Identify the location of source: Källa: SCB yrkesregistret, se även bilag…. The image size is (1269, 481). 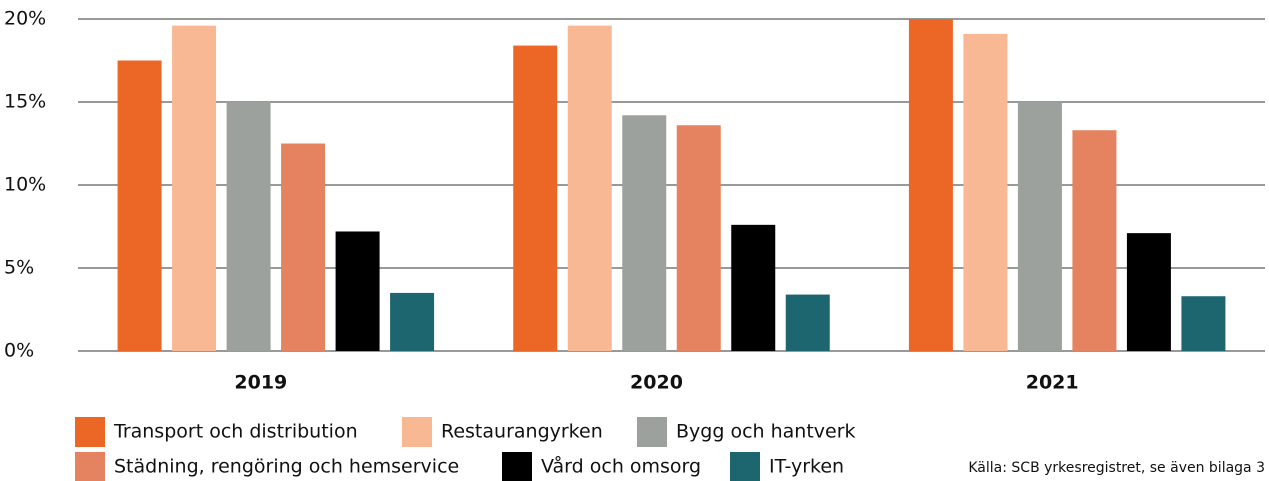
(1116, 468).